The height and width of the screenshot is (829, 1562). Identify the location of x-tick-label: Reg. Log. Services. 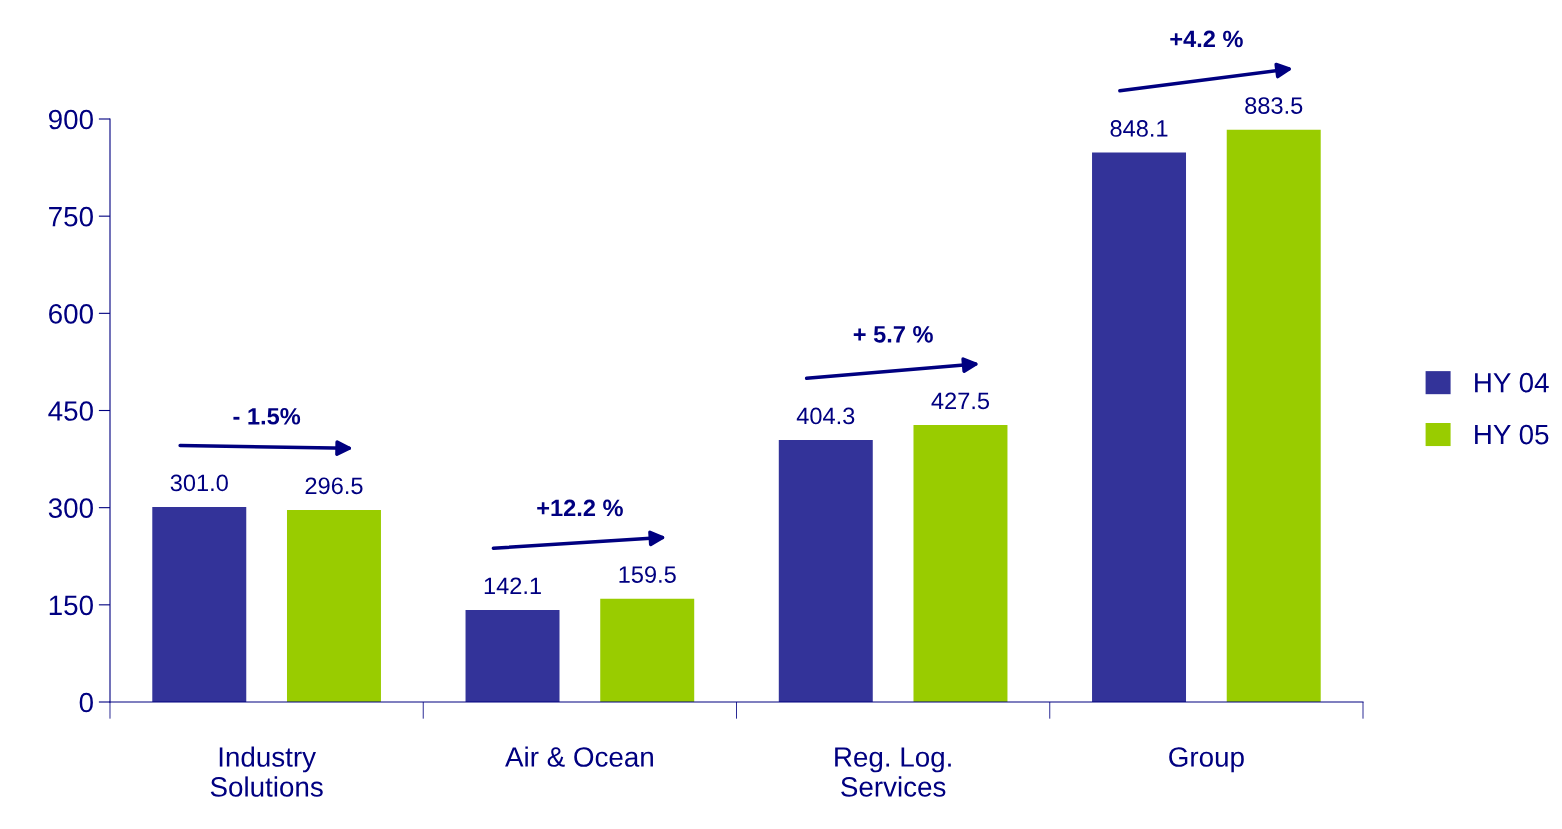
(893, 772).